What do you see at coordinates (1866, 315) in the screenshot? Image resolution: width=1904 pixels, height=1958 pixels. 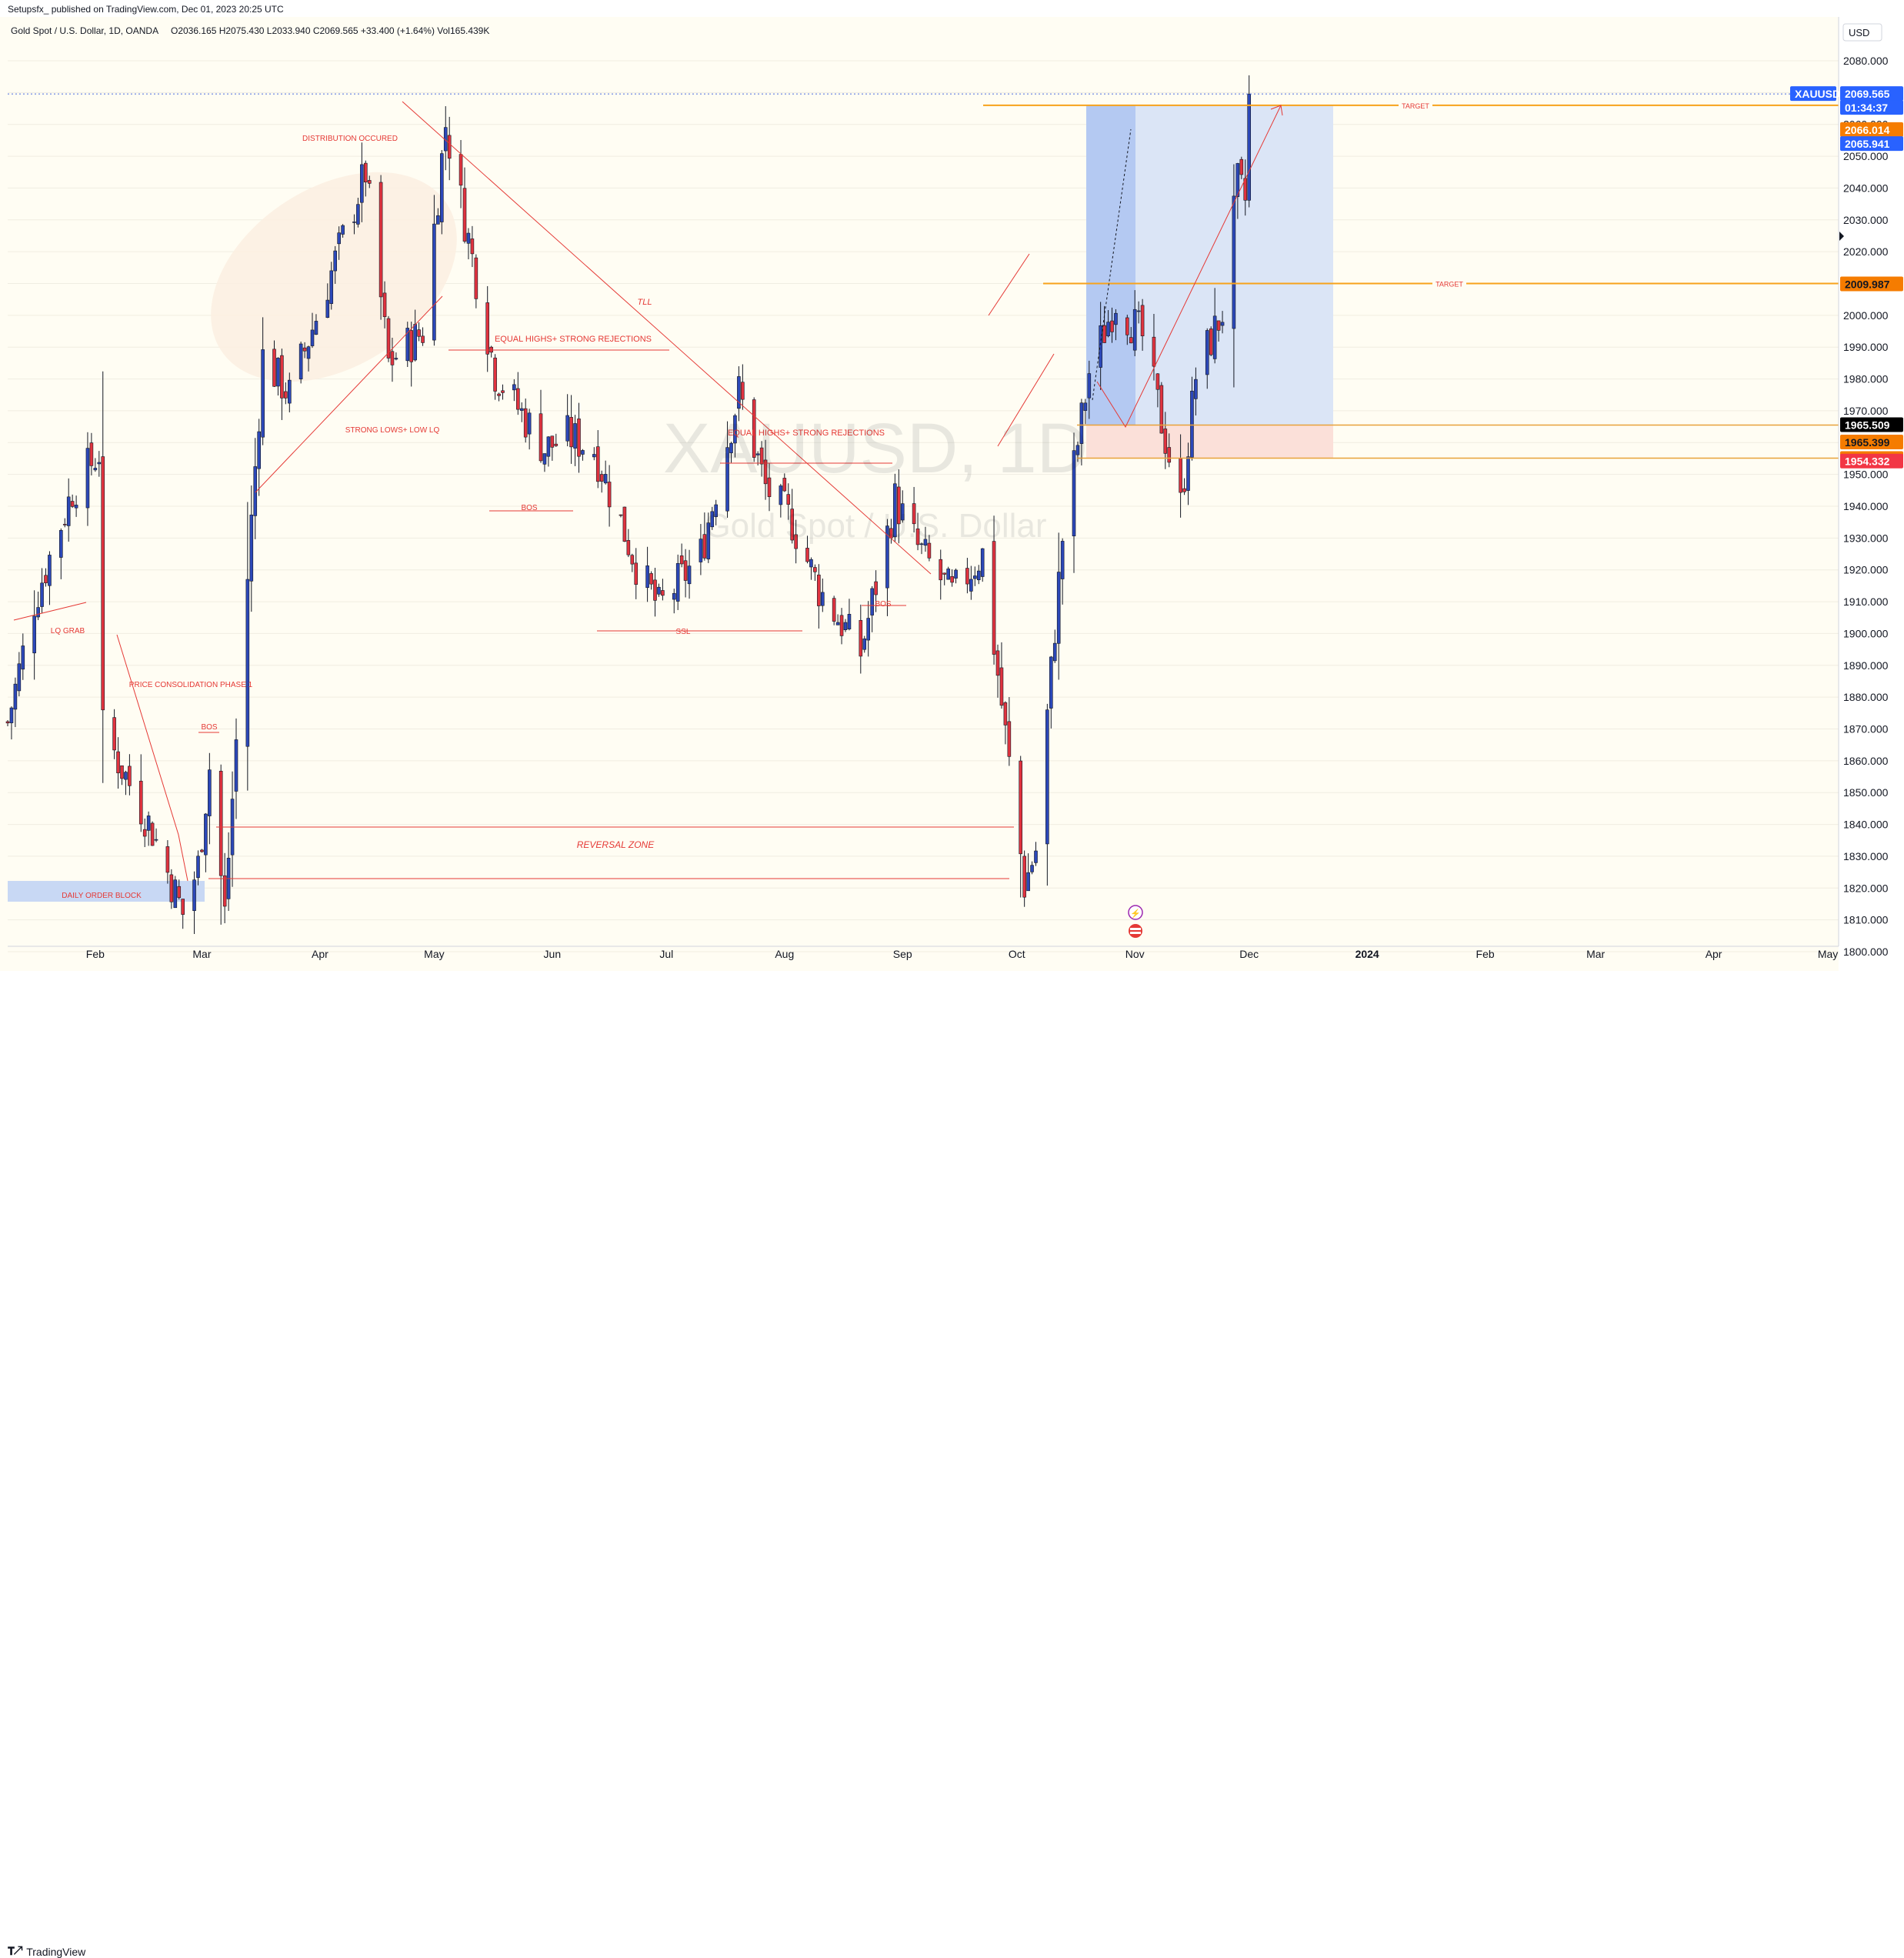 I see `price-tick-label: 2000.000` at bounding box center [1866, 315].